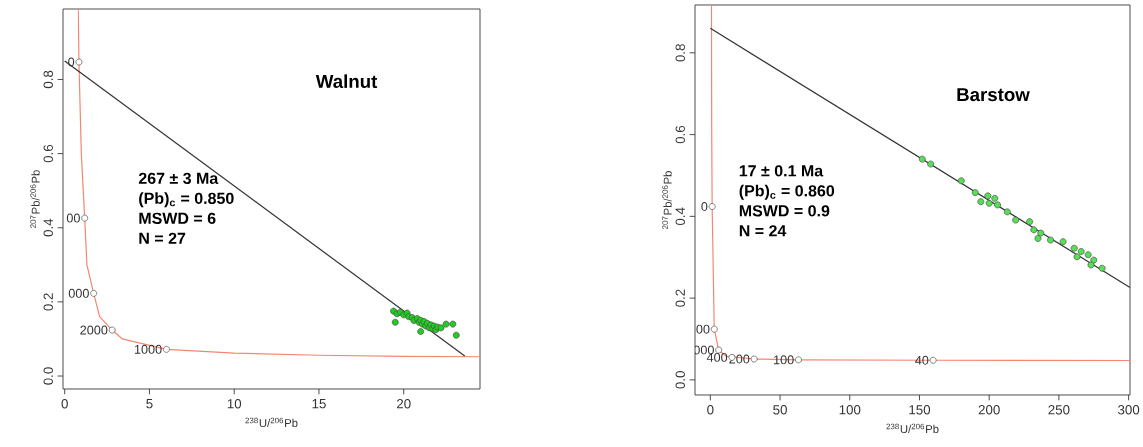 The width and height of the screenshot is (1143, 447). What do you see at coordinates (784, 211) in the screenshot?
I see `annotation: MSWD = 0.9` at bounding box center [784, 211].